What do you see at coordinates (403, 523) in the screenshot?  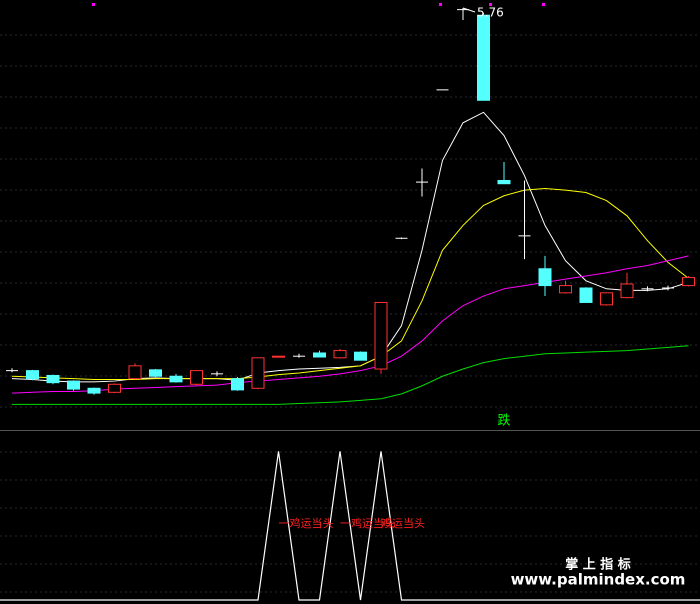 I see `signal-label: 鸡运当头` at bounding box center [403, 523].